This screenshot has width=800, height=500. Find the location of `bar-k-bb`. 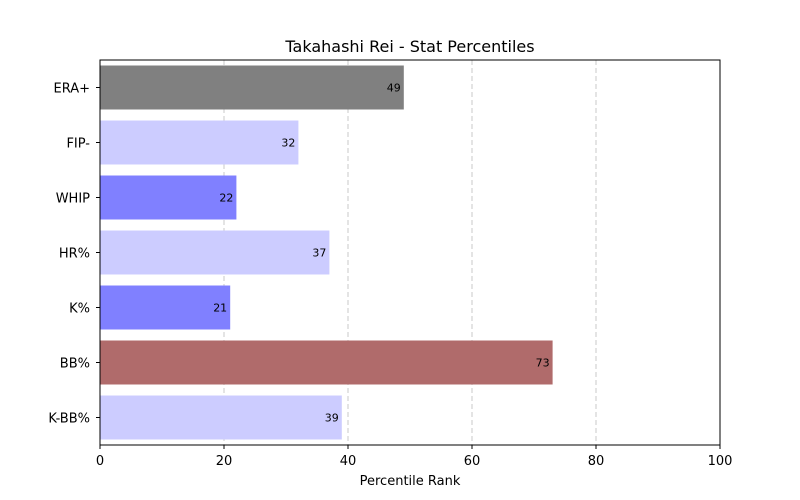

bar-k-bb is located at coordinates (221, 417).